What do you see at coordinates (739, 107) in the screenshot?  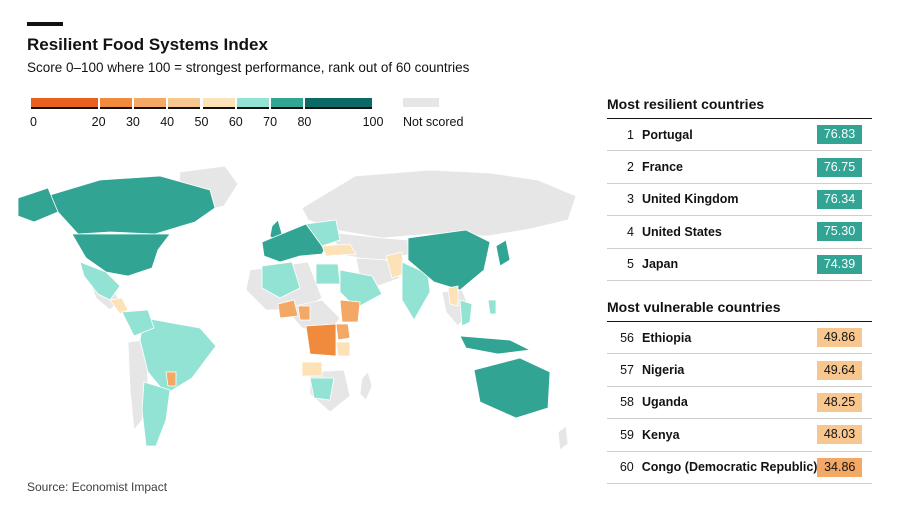 I see `most-resilient-title: Most resilient countries` at bounding box center [739, 107].